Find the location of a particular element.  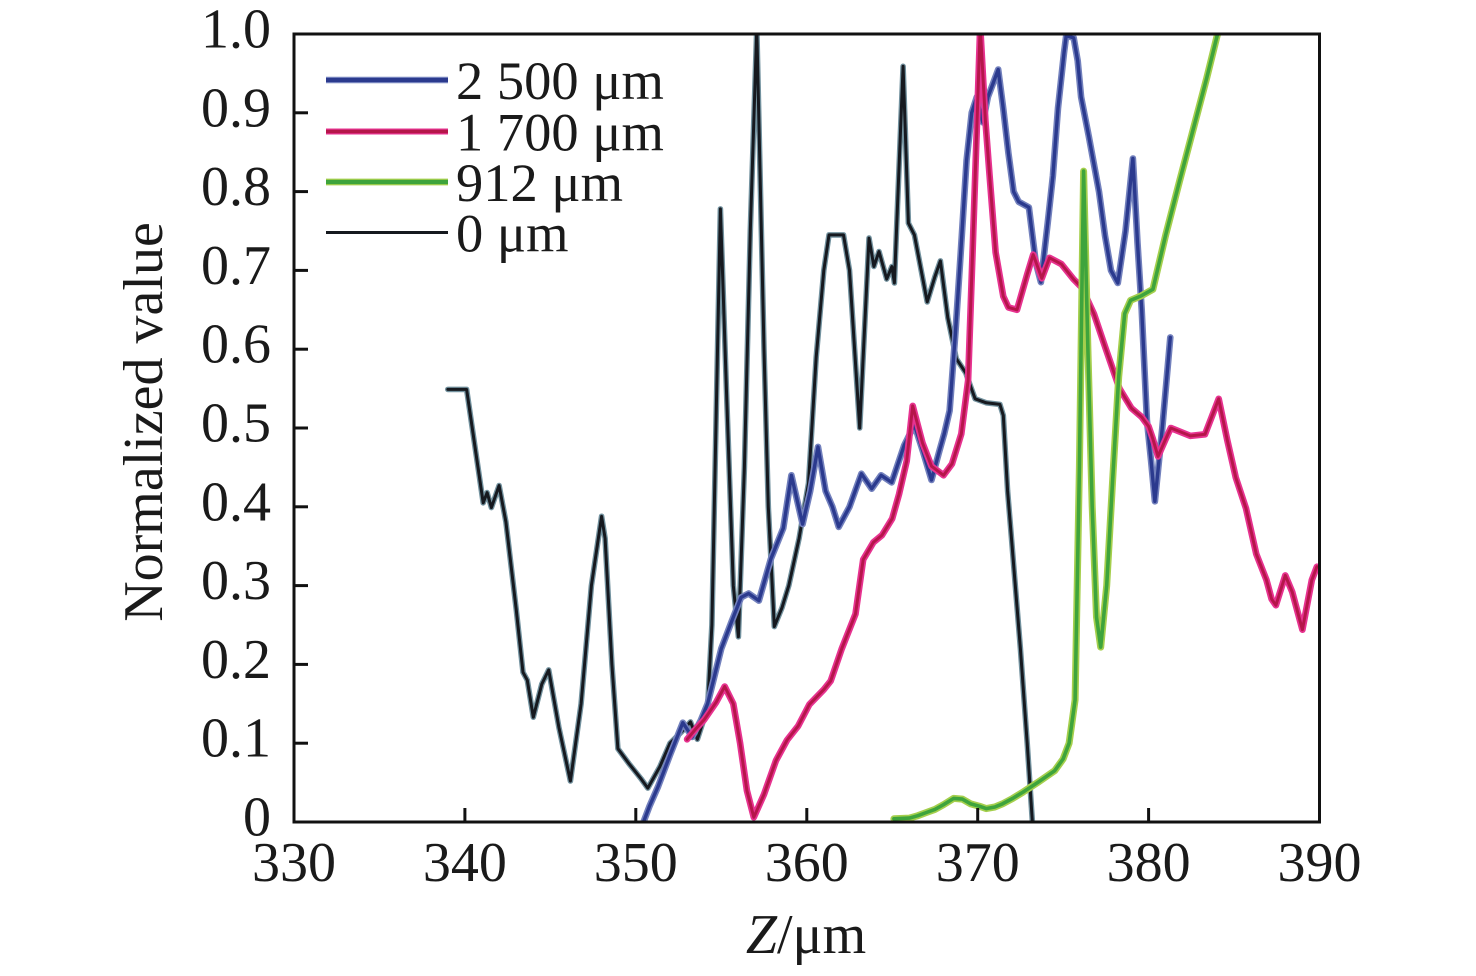

svg-text: 0.6 is located at coordinates (236, 345).